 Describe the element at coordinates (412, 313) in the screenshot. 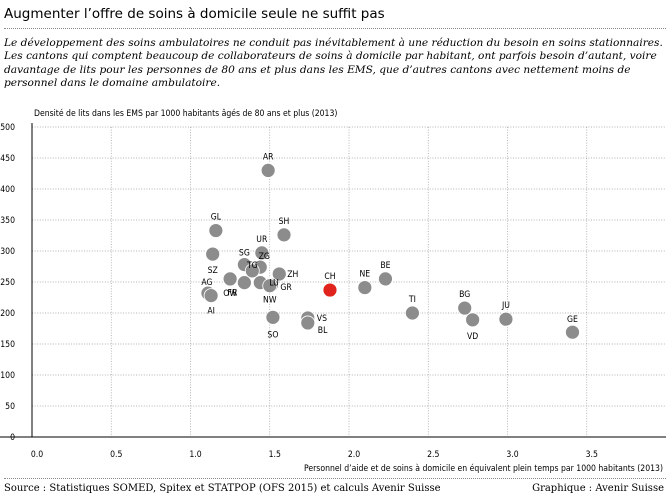

I see `data-point-ti` at that location.